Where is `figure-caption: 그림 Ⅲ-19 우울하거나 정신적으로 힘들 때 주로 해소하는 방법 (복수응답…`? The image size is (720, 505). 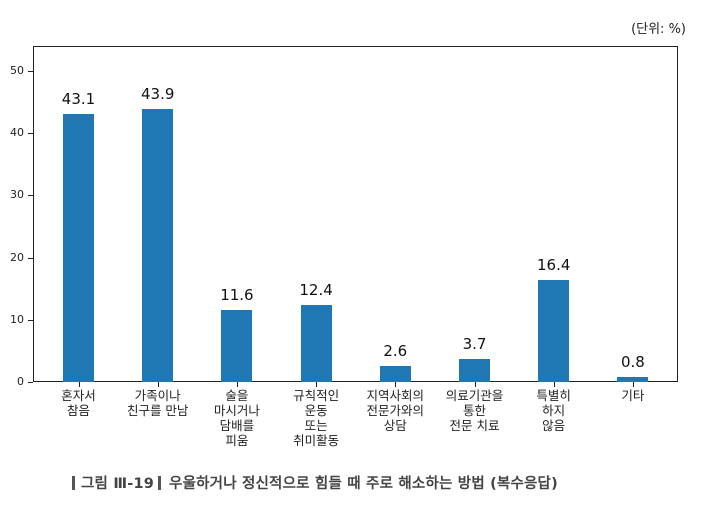
figure-caption: 그림 Ⅲ-19 우울하거나 정신적으로 힘들 때 주로 해소하는 방법 (복수응답… is located at coordinates (315, 482).